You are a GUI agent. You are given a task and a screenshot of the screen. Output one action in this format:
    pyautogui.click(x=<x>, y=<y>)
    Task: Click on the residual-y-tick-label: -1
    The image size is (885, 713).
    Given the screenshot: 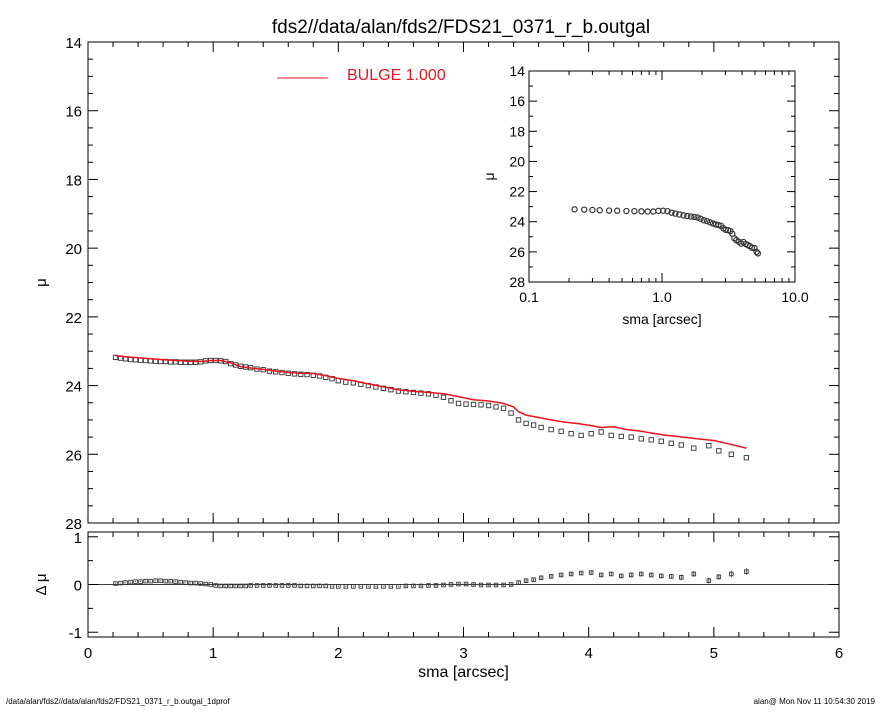 What is the action you would take?
    pyautogui.click(x=75, y=633)
    